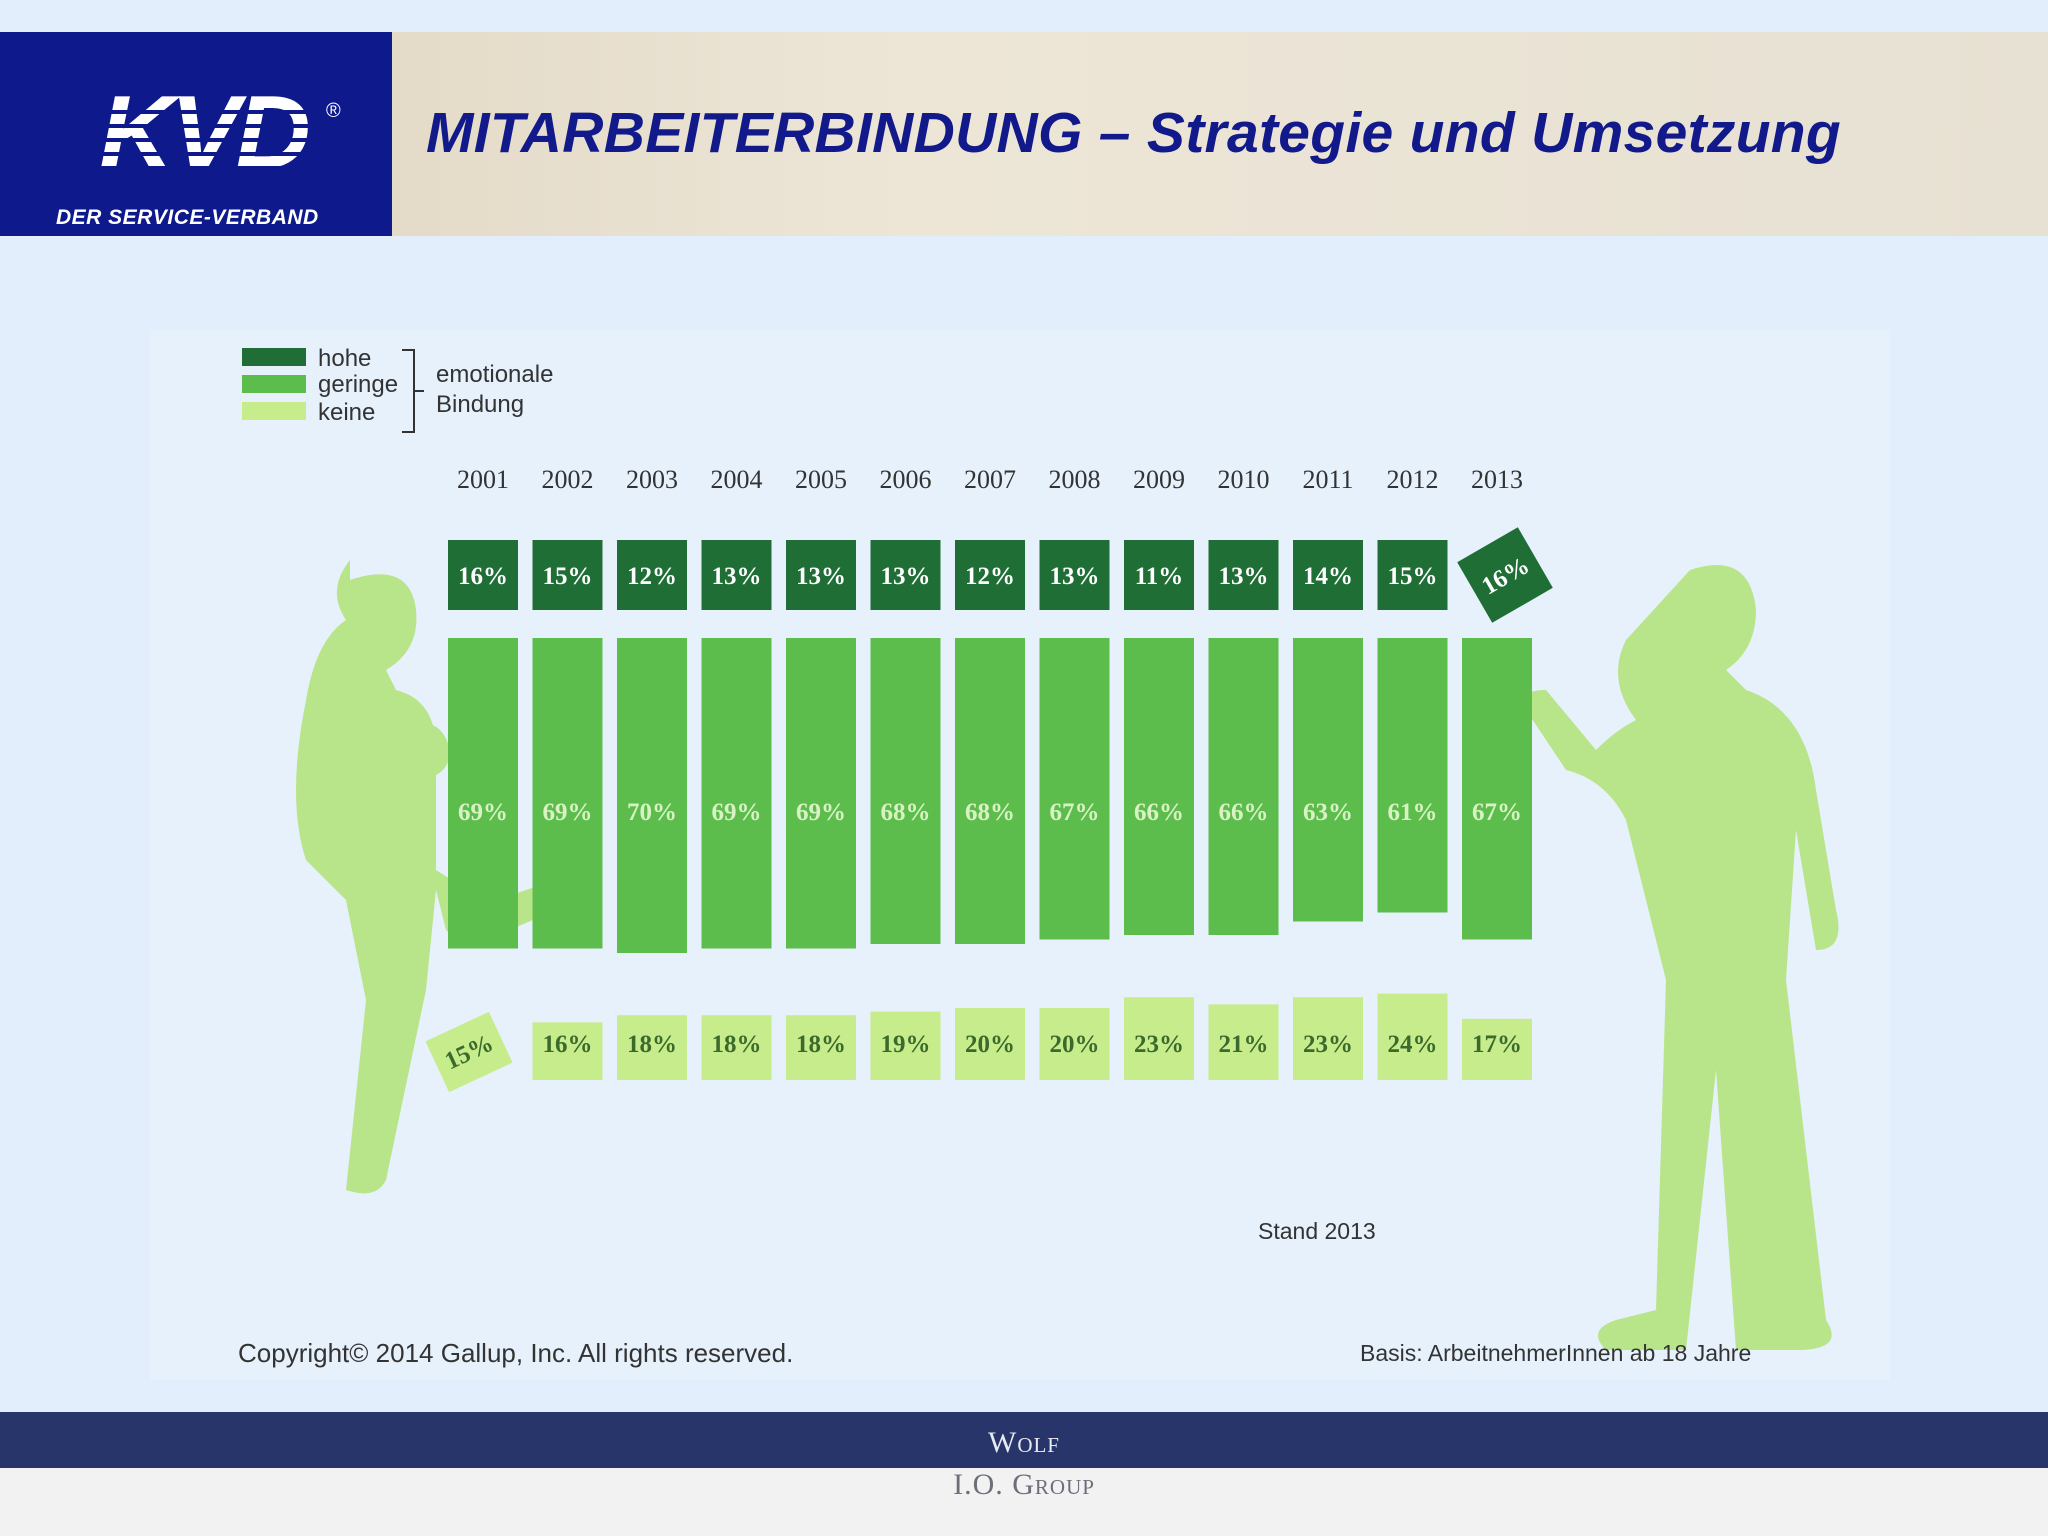 The image size is (2048, 1536). What do you see at coordinates (1244, 1044) in the screenshot?
I see `bar-label-keine: 21%` at bounding box center [1244, 1044].